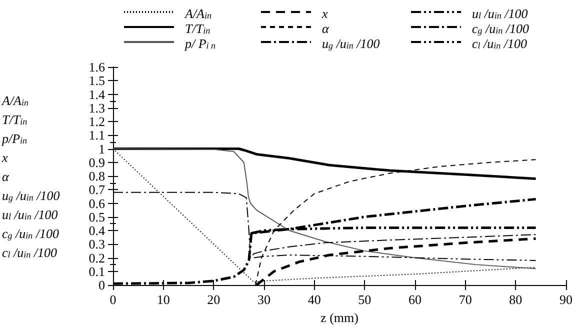 The image size is (577, 332). I want to click on x-axis-title: z (mm), so click(339, 317).